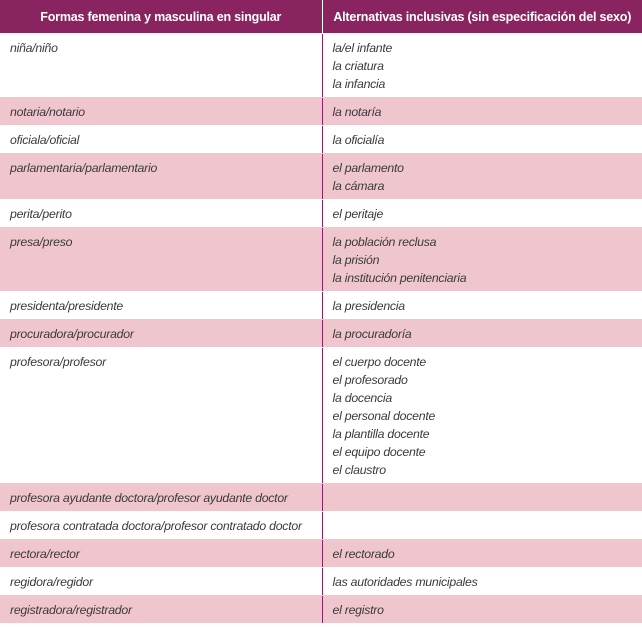 The width and height of the screenshot is (642, 627). I want to click on alternative-item: el rectorado, so click(363, 554).